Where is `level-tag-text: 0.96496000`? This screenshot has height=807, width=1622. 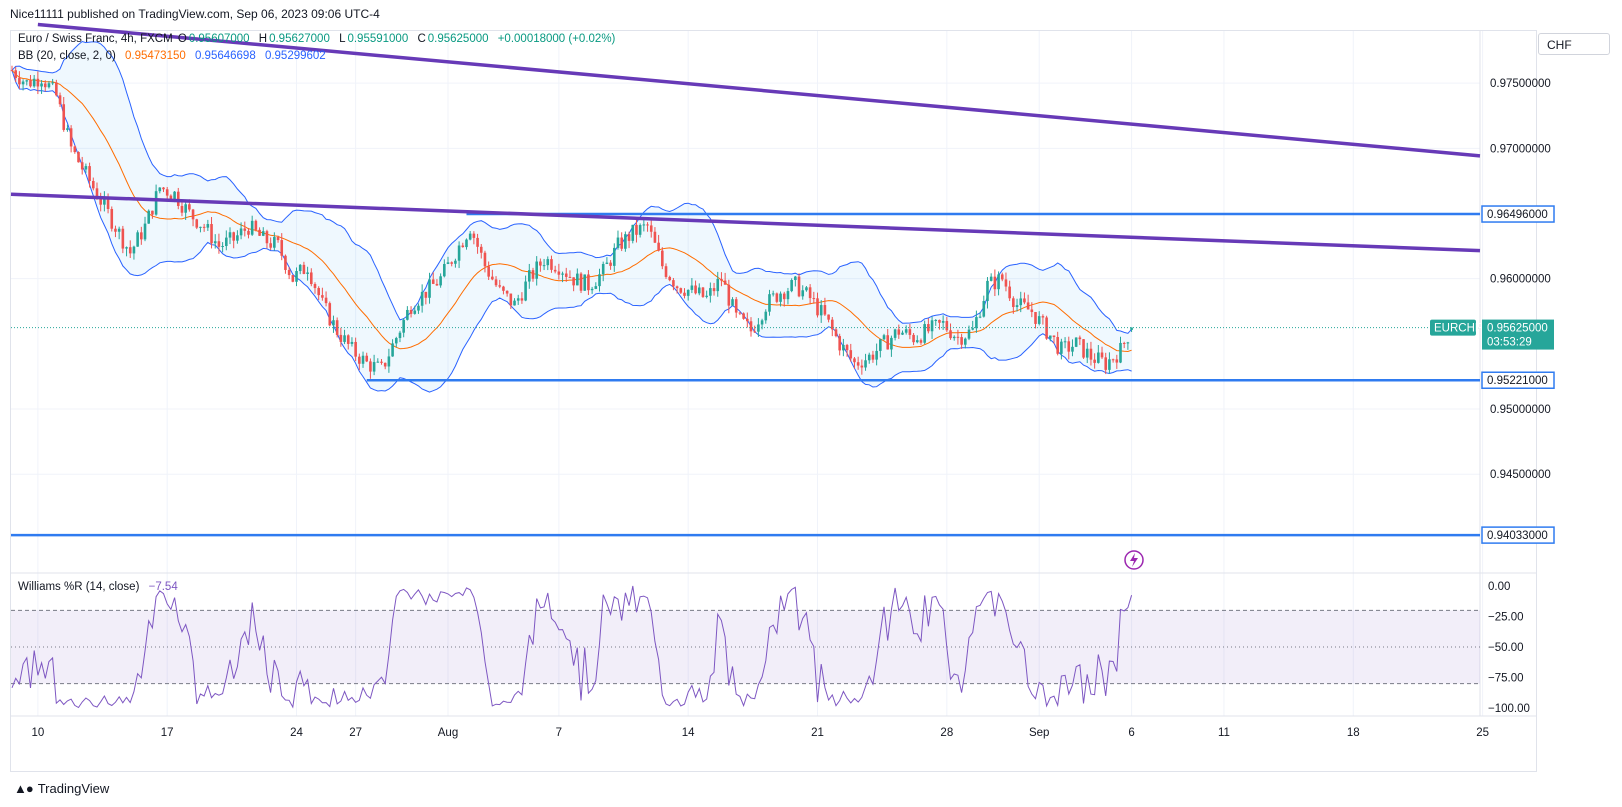 level-tag-text: 0.96496000 is located at coordinates (1517, 215).